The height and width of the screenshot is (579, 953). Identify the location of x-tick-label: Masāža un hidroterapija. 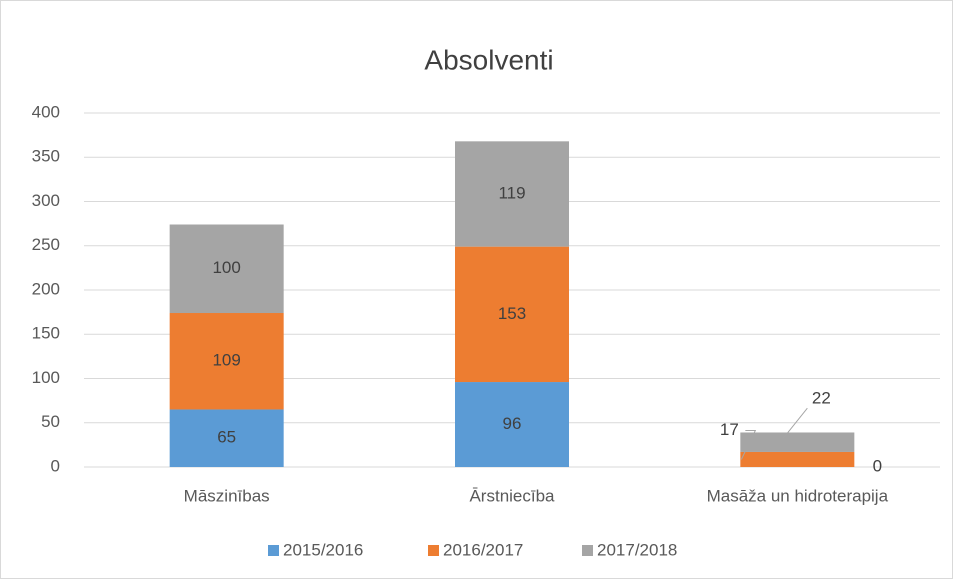
(798, 495).